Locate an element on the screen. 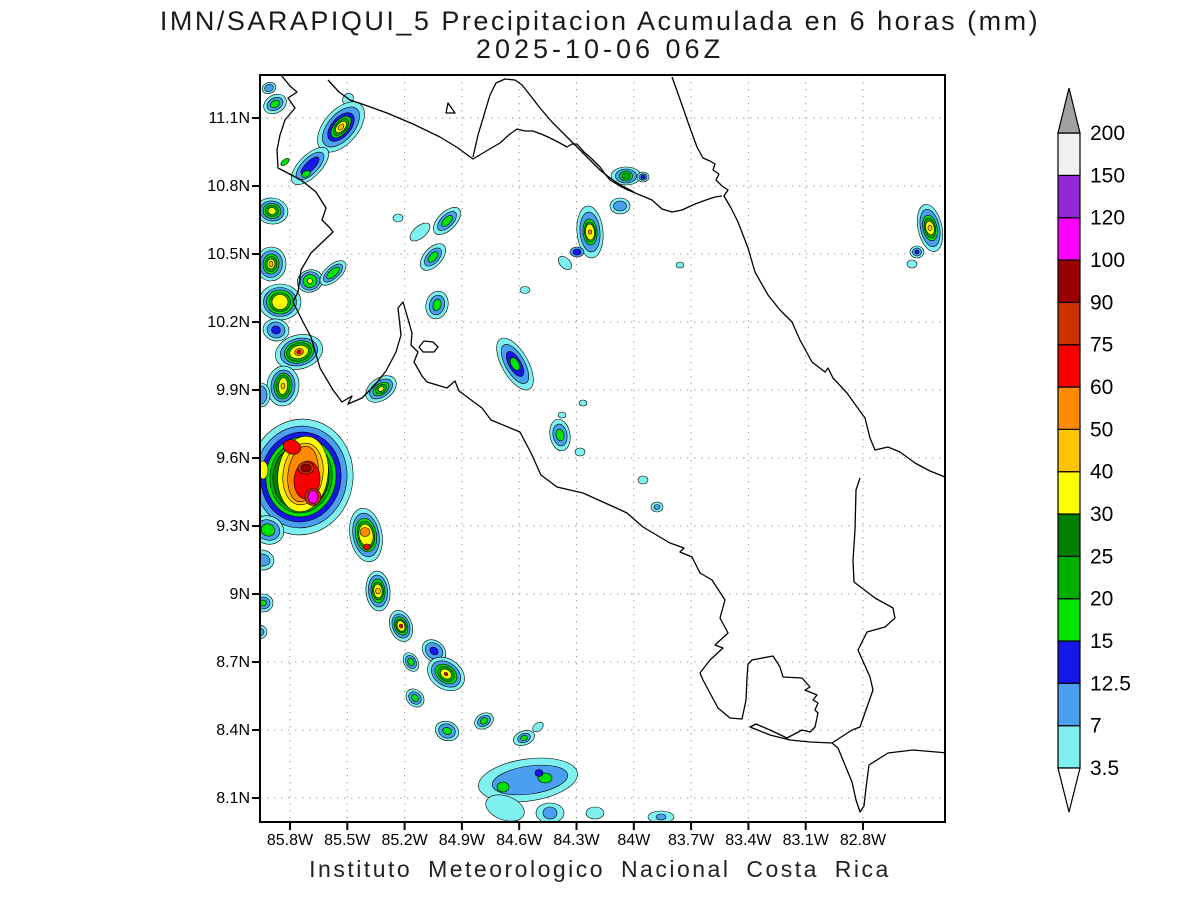 Image resolution: width=1200 pixels, height=900 pixels. x-tick-label: 84.6W is located at coordinates (519, 840).